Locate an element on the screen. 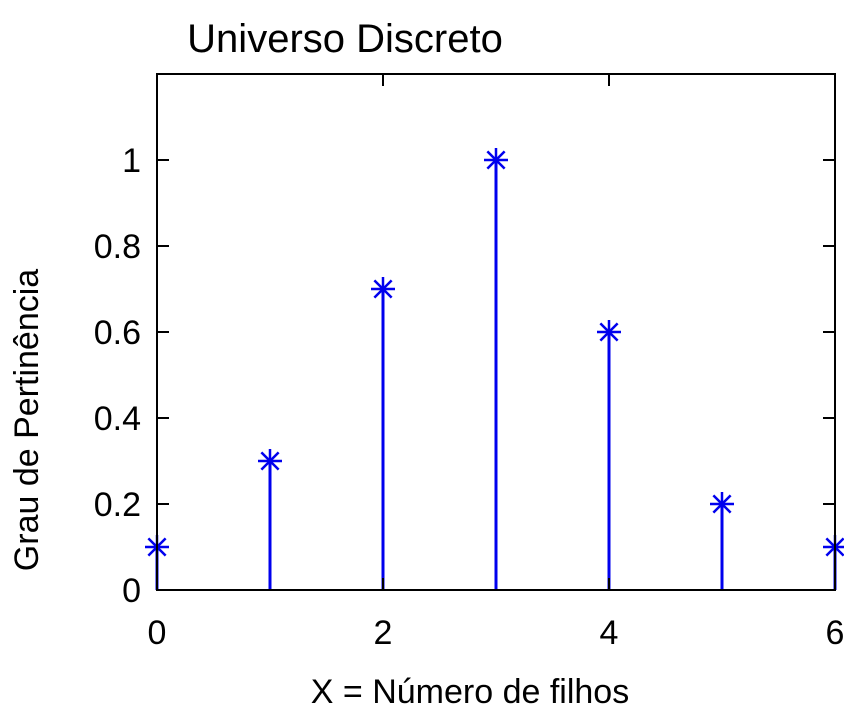 The image size is (844, 708). chart-title: Universo Discreto is located at coordinates (345, 39).